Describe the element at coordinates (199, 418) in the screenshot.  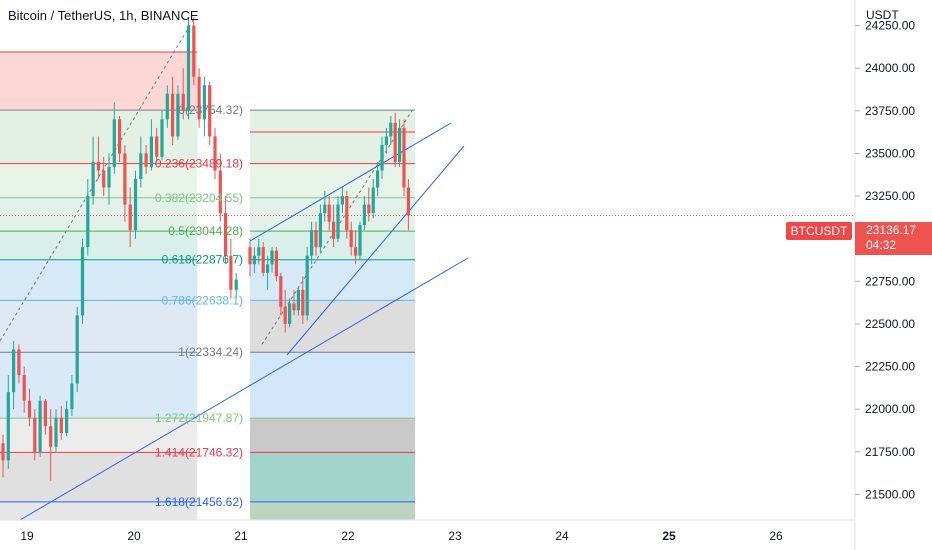
I see `fib-level-label: 1.272(21947.87)` at that location.